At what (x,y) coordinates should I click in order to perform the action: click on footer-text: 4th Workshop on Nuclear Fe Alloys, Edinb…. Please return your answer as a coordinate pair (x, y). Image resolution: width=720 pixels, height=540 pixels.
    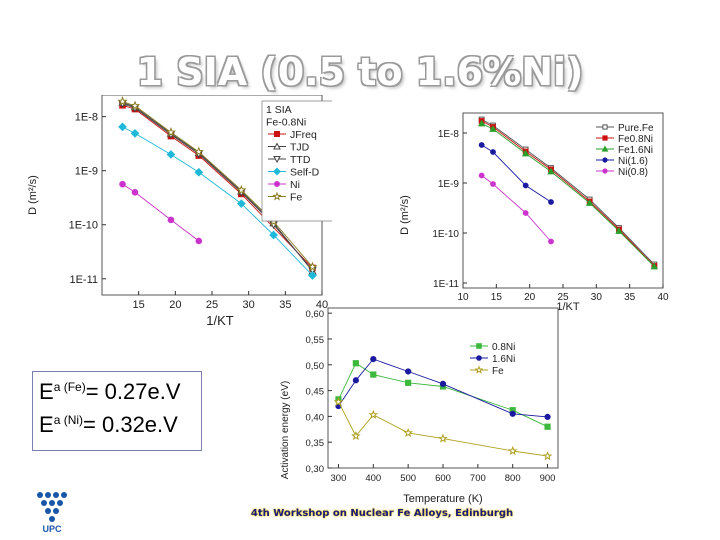
    Looking at the image, I should click on (382, 513).